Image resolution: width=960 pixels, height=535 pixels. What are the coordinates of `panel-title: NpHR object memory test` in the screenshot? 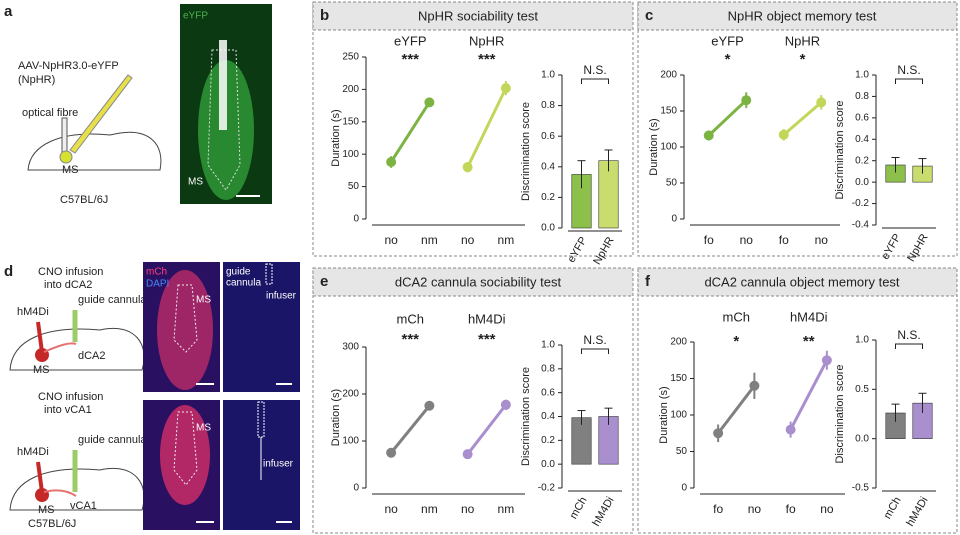 It's located at (802, 15).